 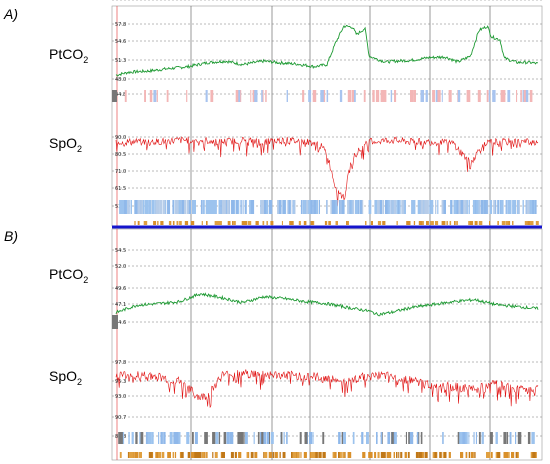 What do you see at coordinates (120, 172) in the screenshot?
I see `tick-label-1-2: 71.0` at bounding box center [120, 172].